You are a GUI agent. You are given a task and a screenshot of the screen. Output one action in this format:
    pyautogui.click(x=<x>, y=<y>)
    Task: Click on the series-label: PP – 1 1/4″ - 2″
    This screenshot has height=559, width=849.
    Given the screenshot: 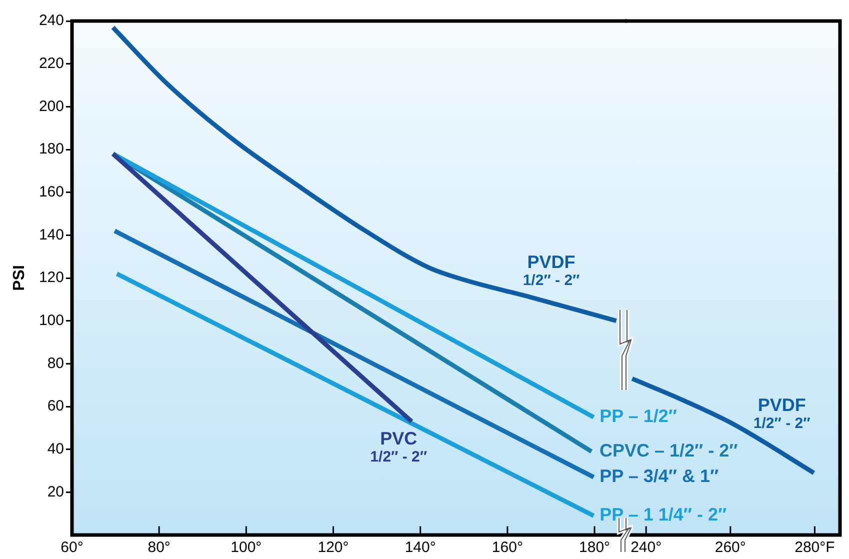 What is the action you would take?
    pyautogui.click(x=664, y=514)
    